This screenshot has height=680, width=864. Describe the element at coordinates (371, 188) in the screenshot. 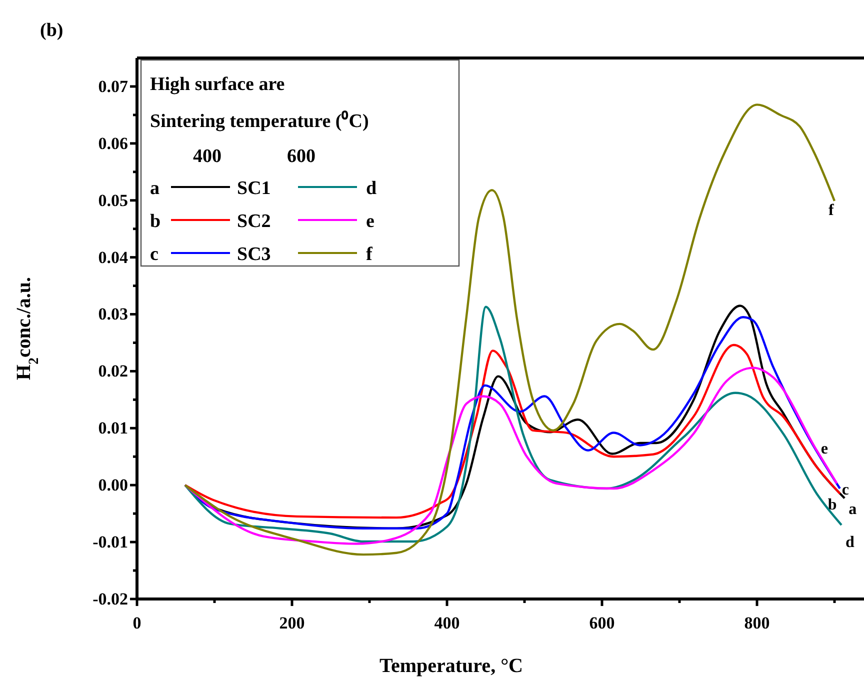

I see `legend-label: d` at that location.